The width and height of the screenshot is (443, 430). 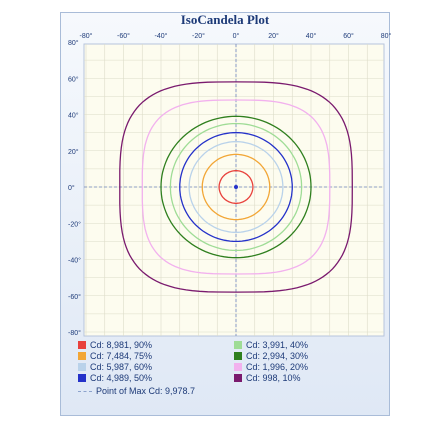 What do you see at coordinates (273, 378) in the screenshot?
I see `legend-label: Cd: 998, 10%` at bounding box center [273, 378].